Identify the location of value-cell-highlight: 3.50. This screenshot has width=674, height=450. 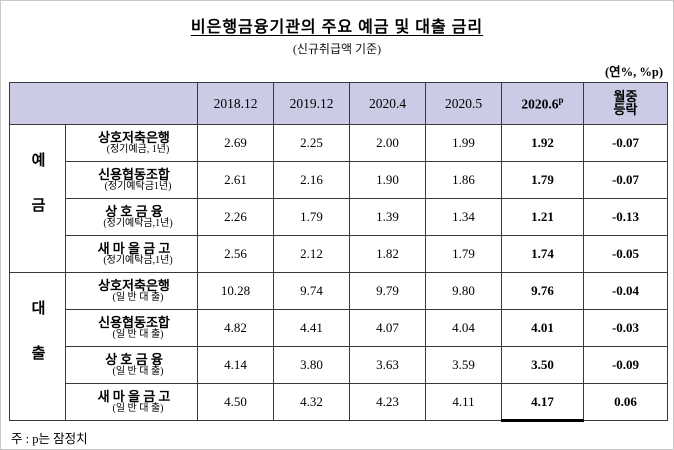
(542, 365).